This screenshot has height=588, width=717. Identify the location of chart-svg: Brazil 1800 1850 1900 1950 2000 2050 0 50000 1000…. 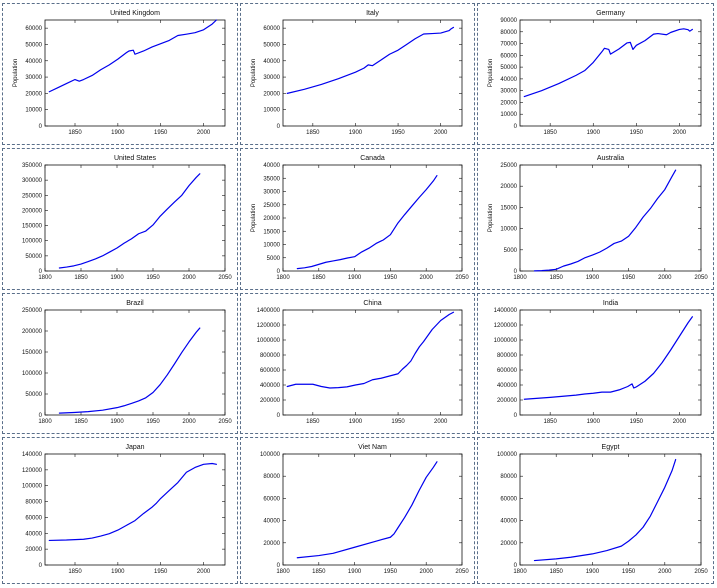
(127, 362).